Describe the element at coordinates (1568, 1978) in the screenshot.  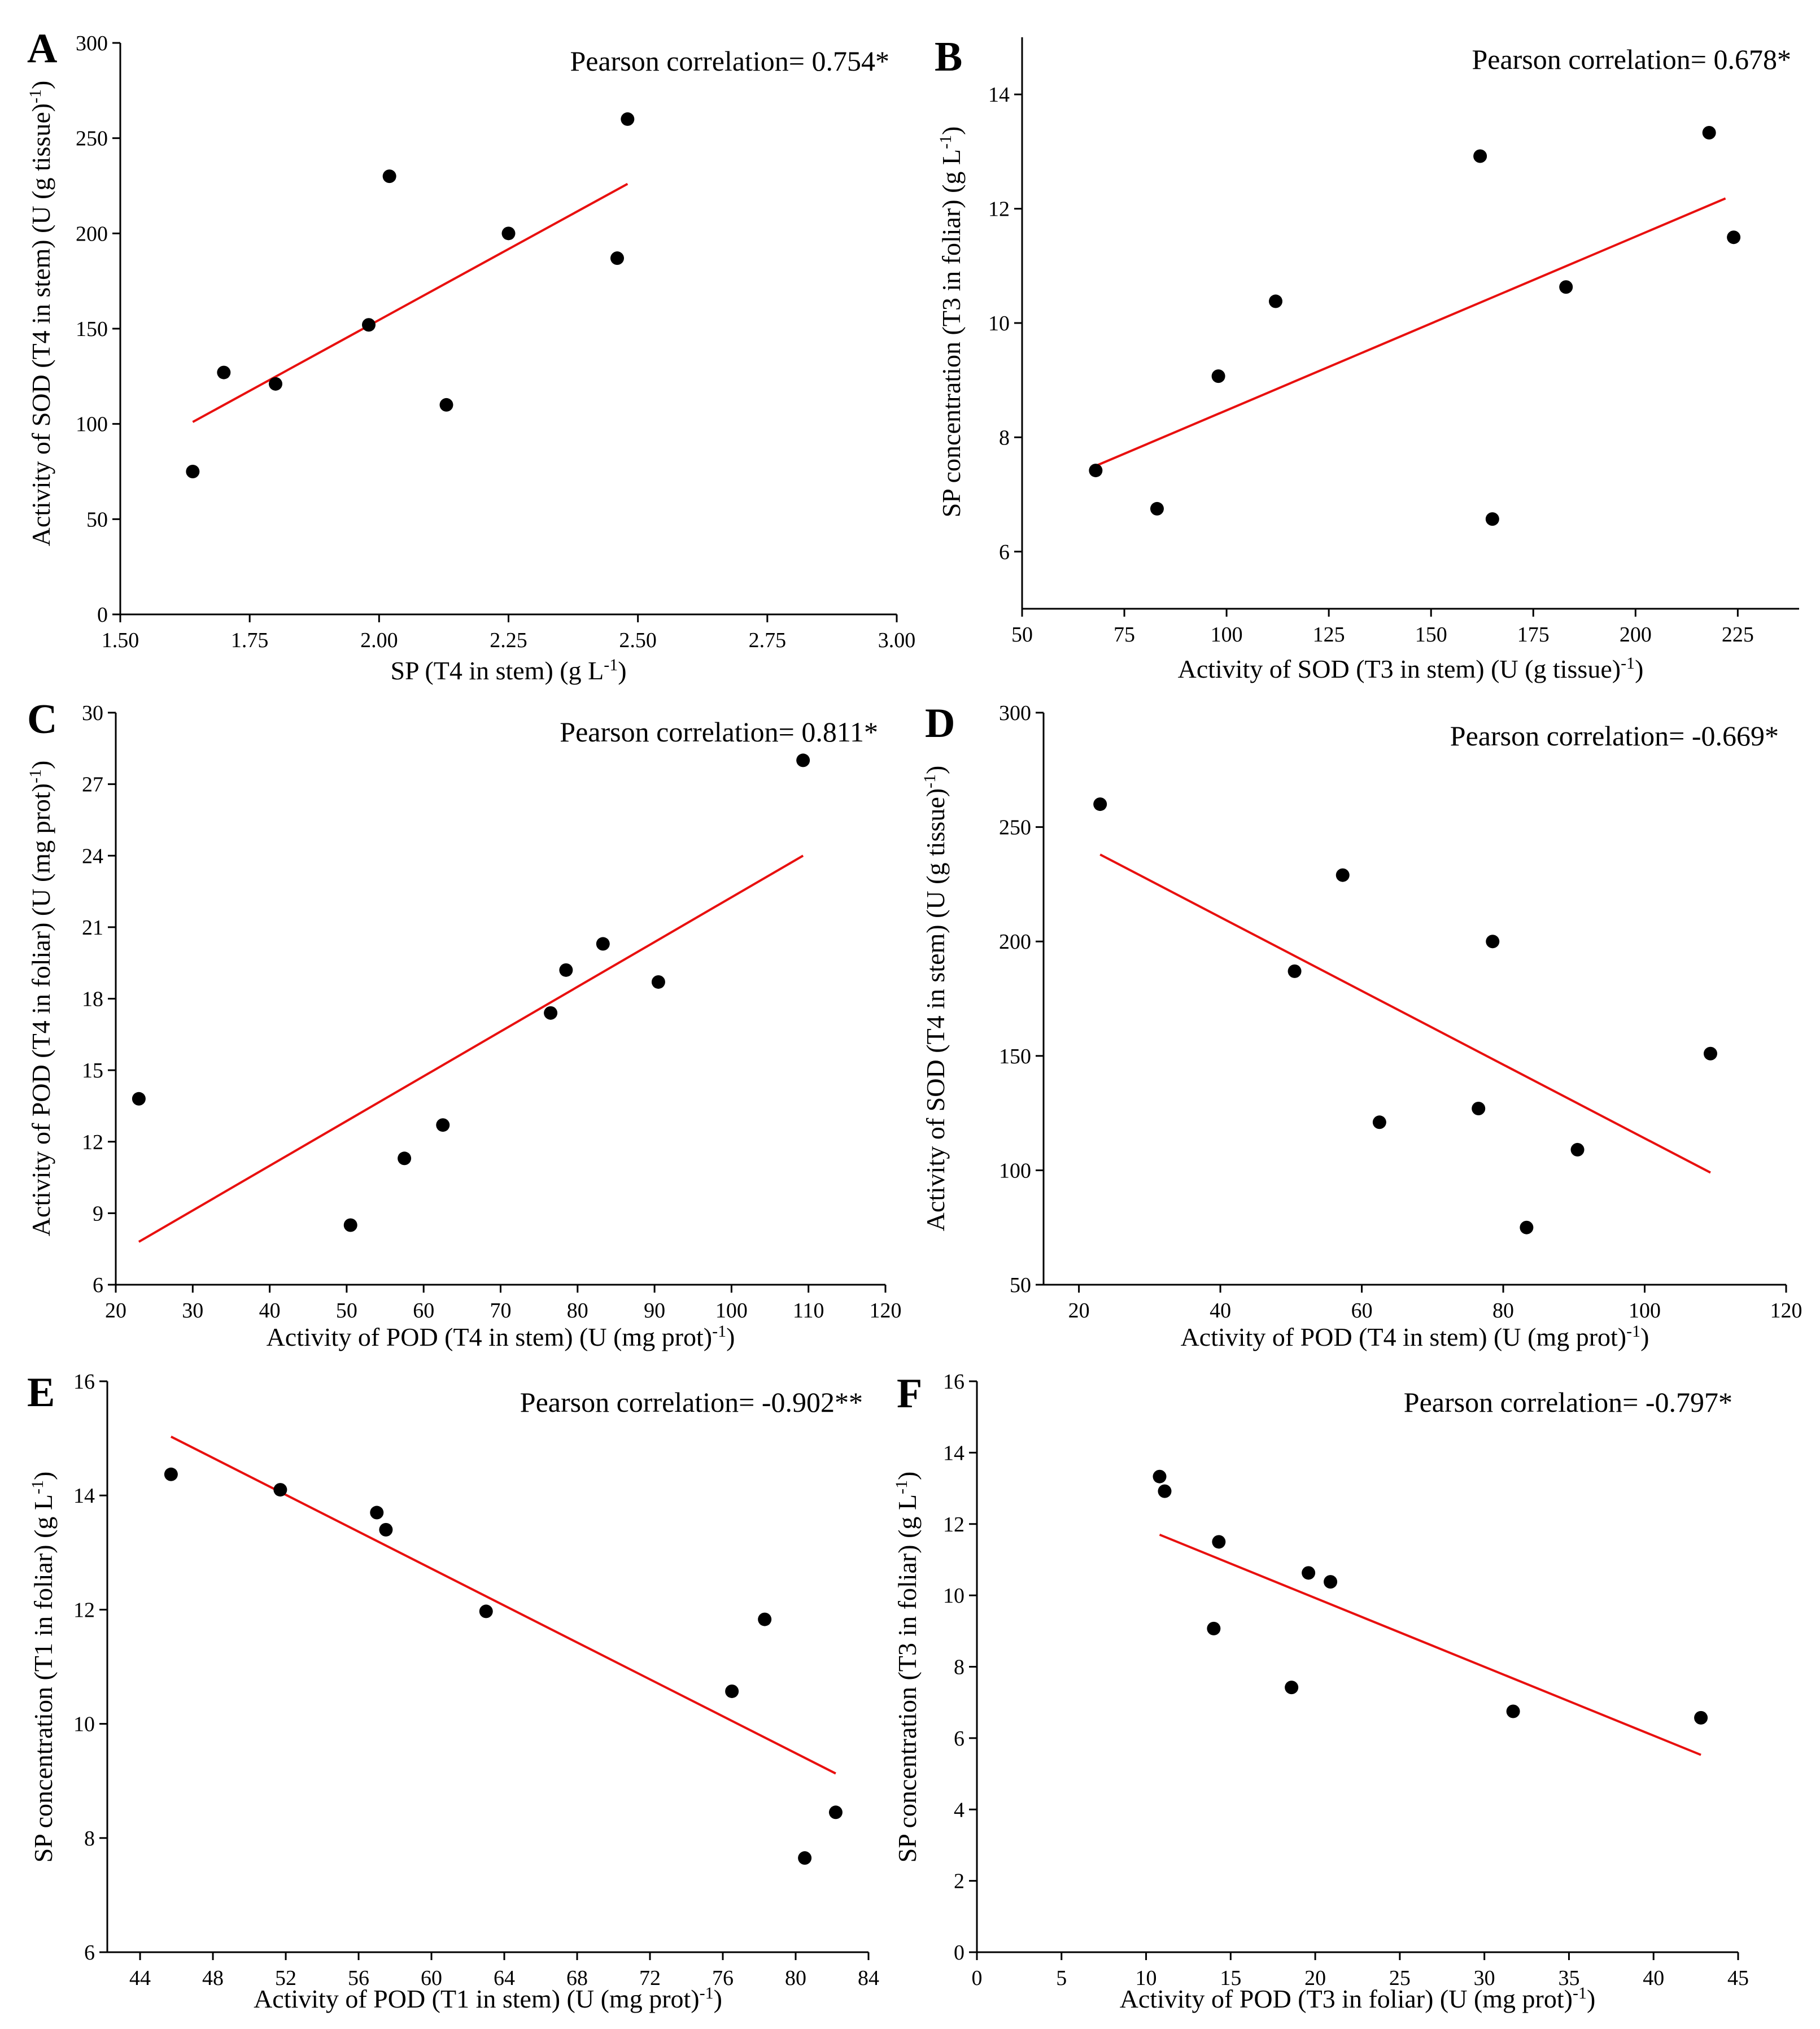
I see `x-tick-label: 35` at that location.